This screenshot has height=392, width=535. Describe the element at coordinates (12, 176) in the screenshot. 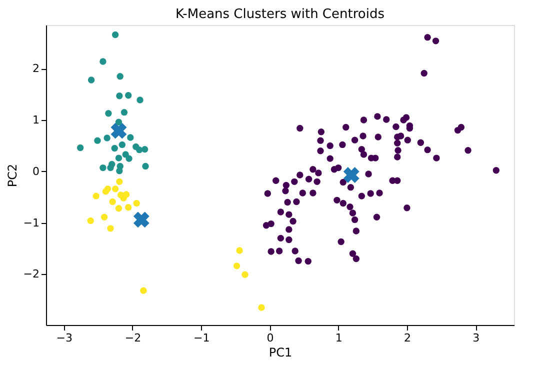

I see `y-axis-title: PC2` at that location.